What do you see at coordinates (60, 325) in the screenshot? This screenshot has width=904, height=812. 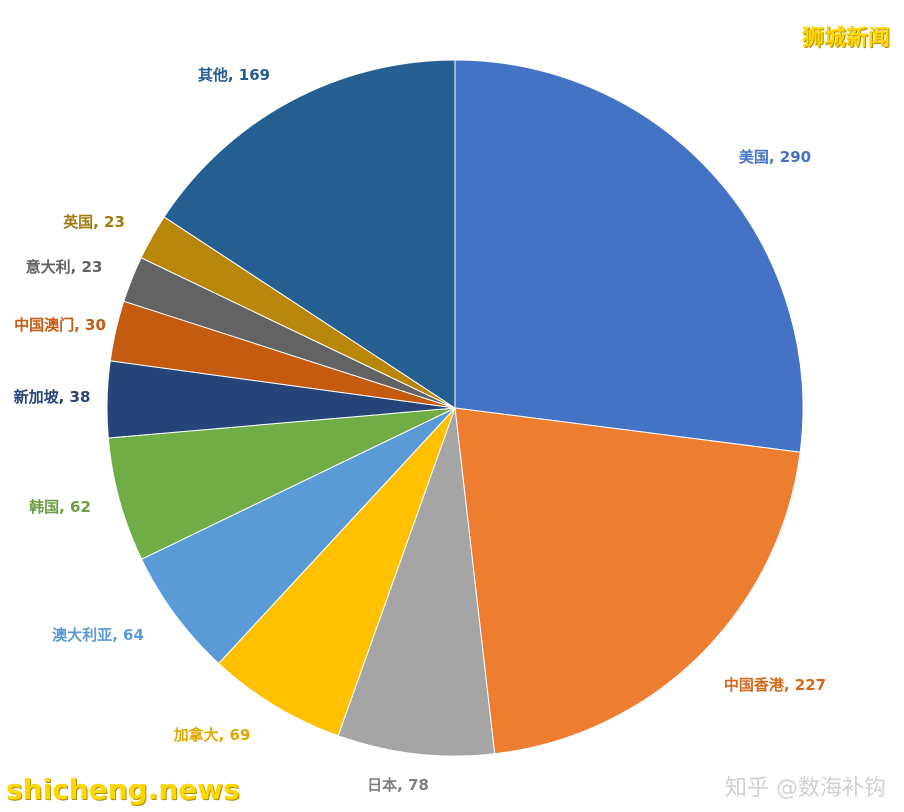 I see `slice-label-7: 中国澳门, 30` at bounding box center [60, 325].